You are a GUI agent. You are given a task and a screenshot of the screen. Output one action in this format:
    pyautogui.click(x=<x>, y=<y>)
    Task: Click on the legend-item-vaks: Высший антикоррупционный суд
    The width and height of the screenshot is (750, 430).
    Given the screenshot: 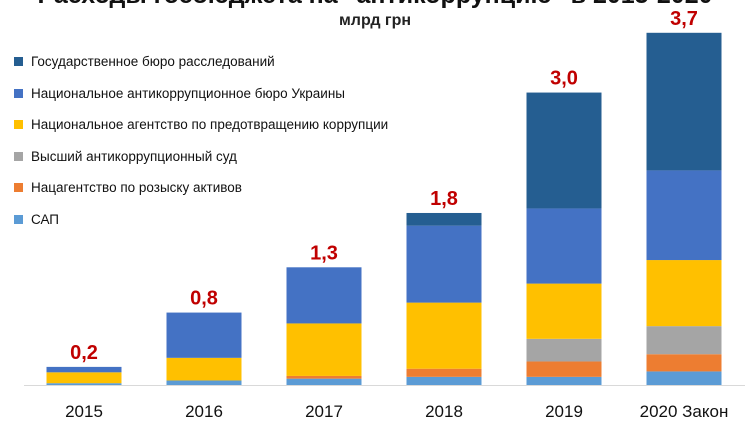 What is the action you would take?
    pyautogui.click(x=201, y=157)
    